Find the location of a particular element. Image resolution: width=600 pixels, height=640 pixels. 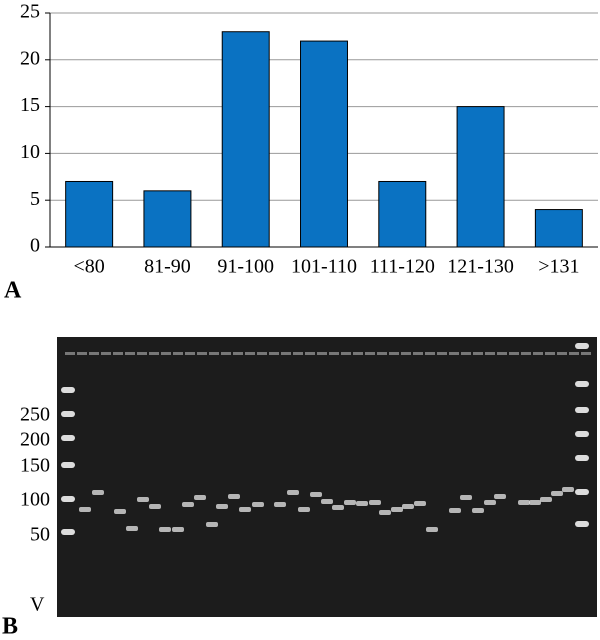

x-tick-label: 91-100 is located at coordinates (245, 267).